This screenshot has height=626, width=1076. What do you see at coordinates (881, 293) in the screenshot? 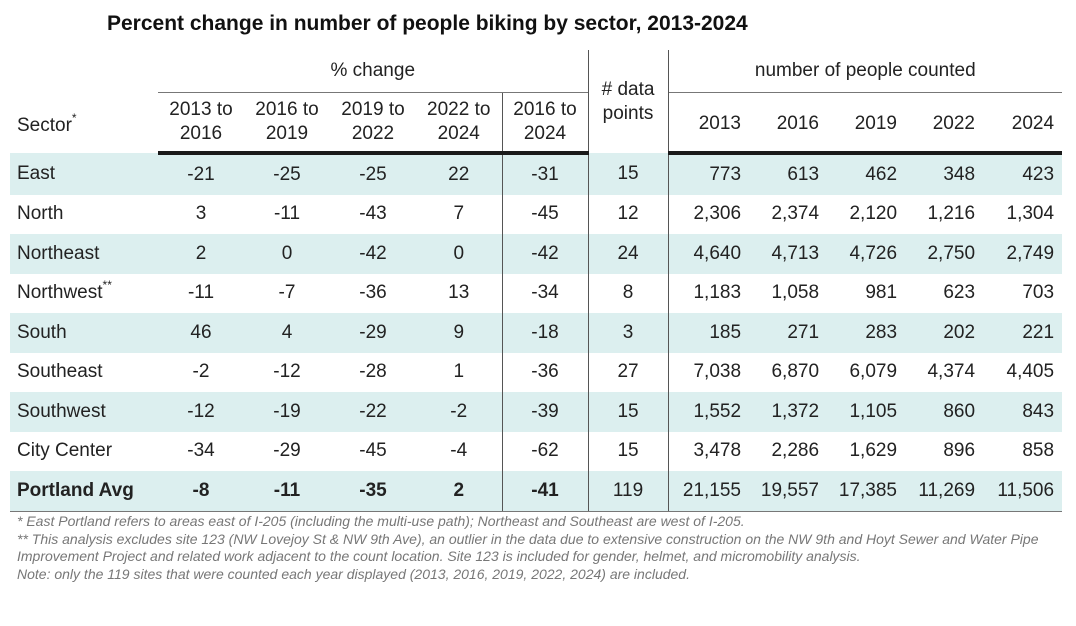
I see `count-cell: 981` at bounding box center [881, 293].